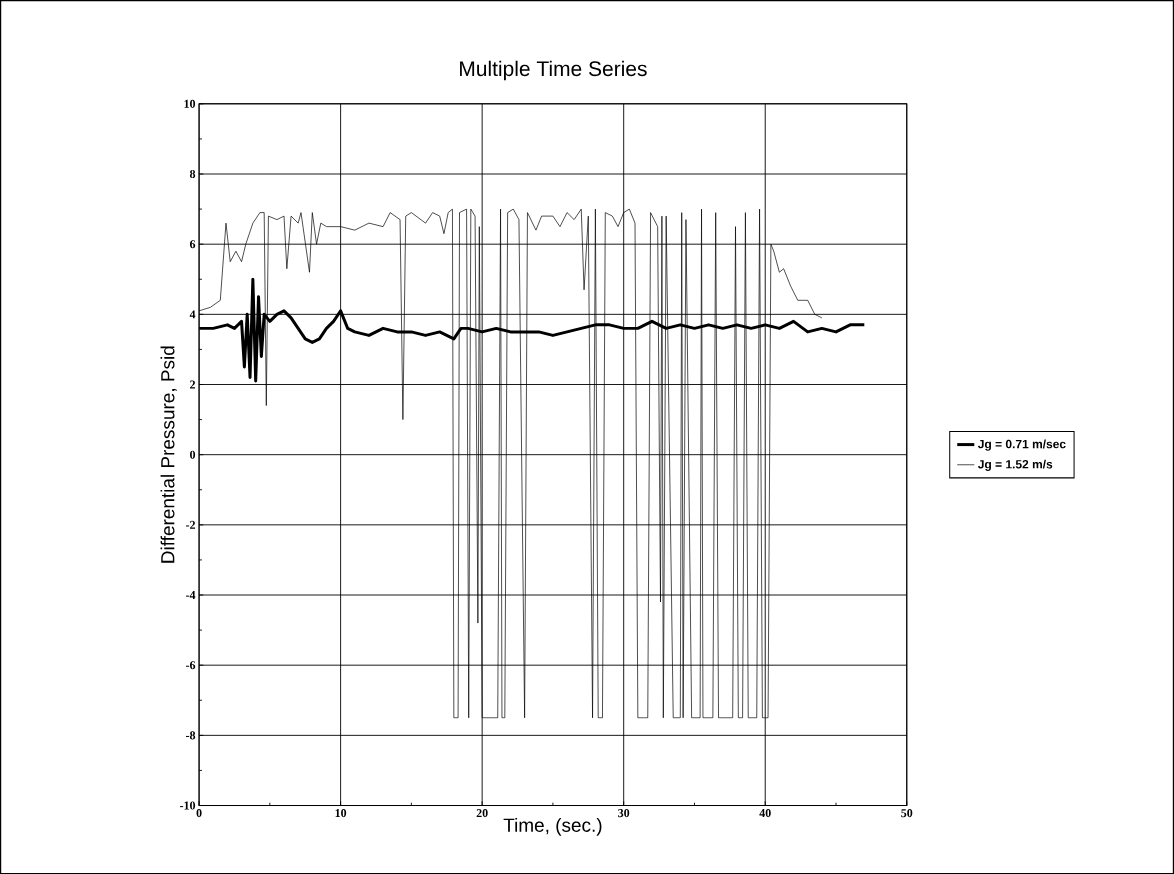 The height and width of the screenshot is (874, 1174). I want to click on y-tick-label: -10, so click(188, 805).